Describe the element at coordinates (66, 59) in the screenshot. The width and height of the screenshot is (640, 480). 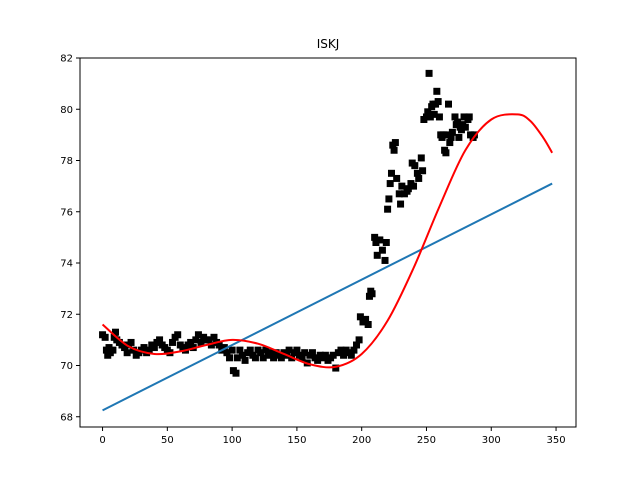
I see `y-tick-label: 82` at that location.